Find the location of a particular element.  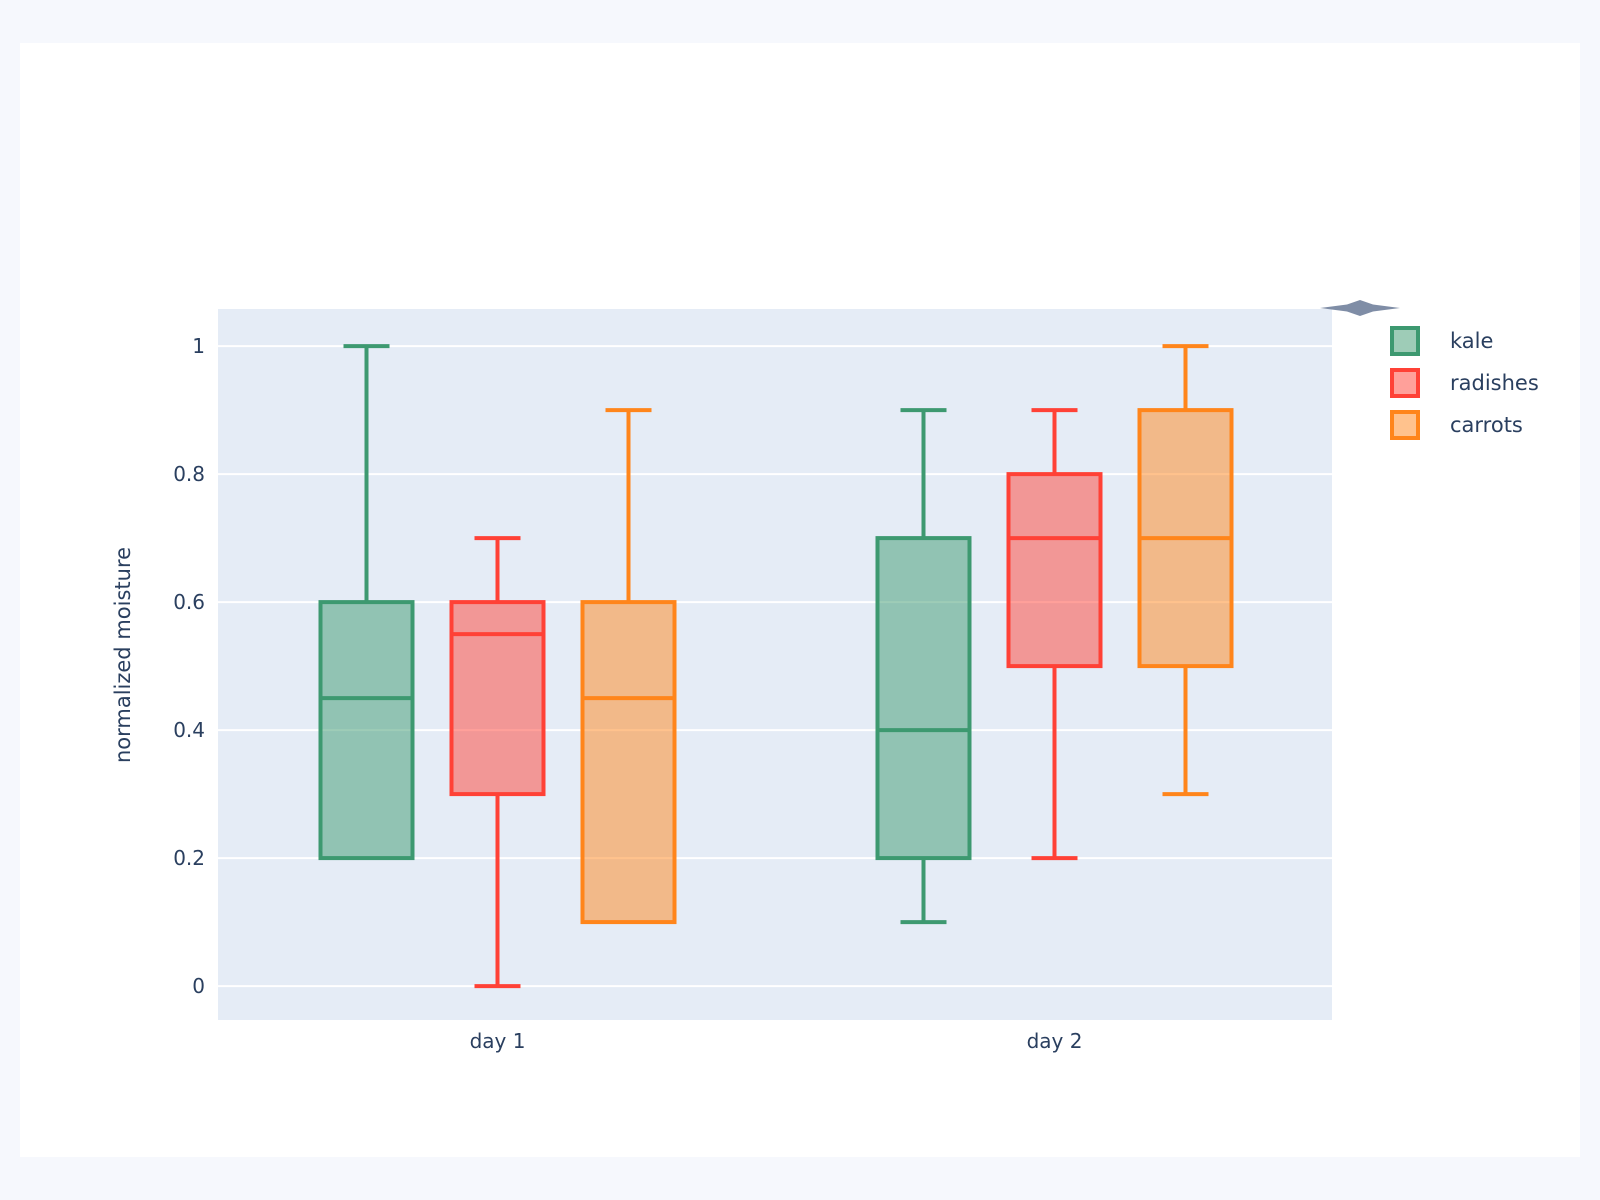

y-tick-label-1: 1 is located at coordinates (198, 346).